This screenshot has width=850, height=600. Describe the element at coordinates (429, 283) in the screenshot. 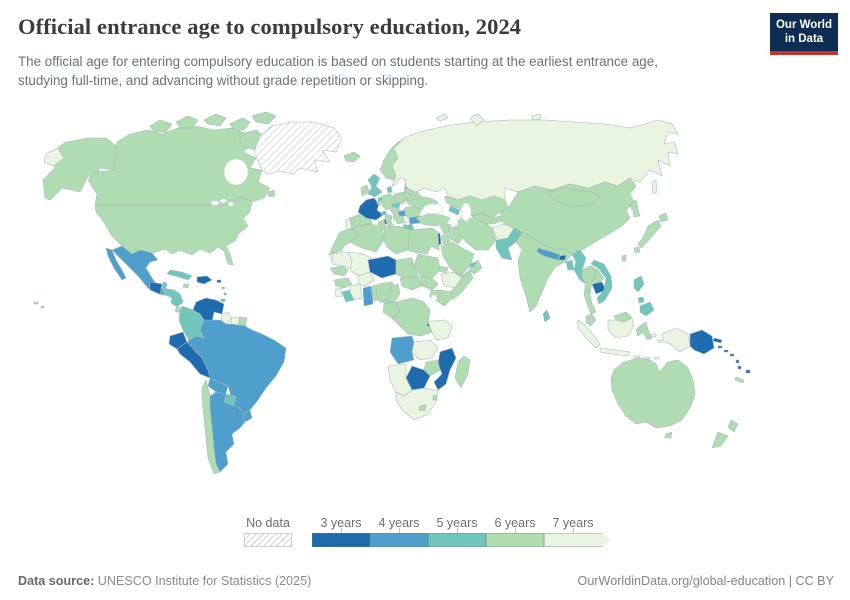

I see `country-south-sudan` at that location.